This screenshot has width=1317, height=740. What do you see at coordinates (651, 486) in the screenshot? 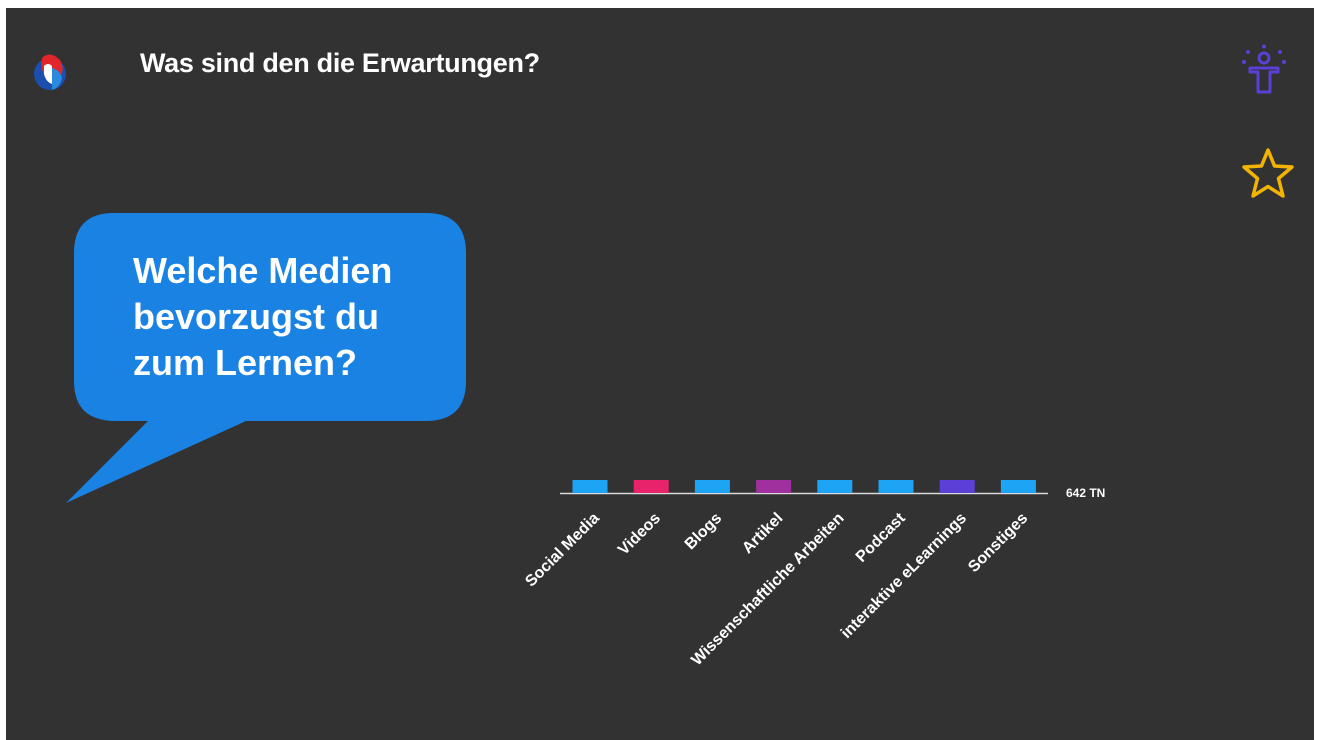
I see `bar-videos` at bounding box center [651, 486].